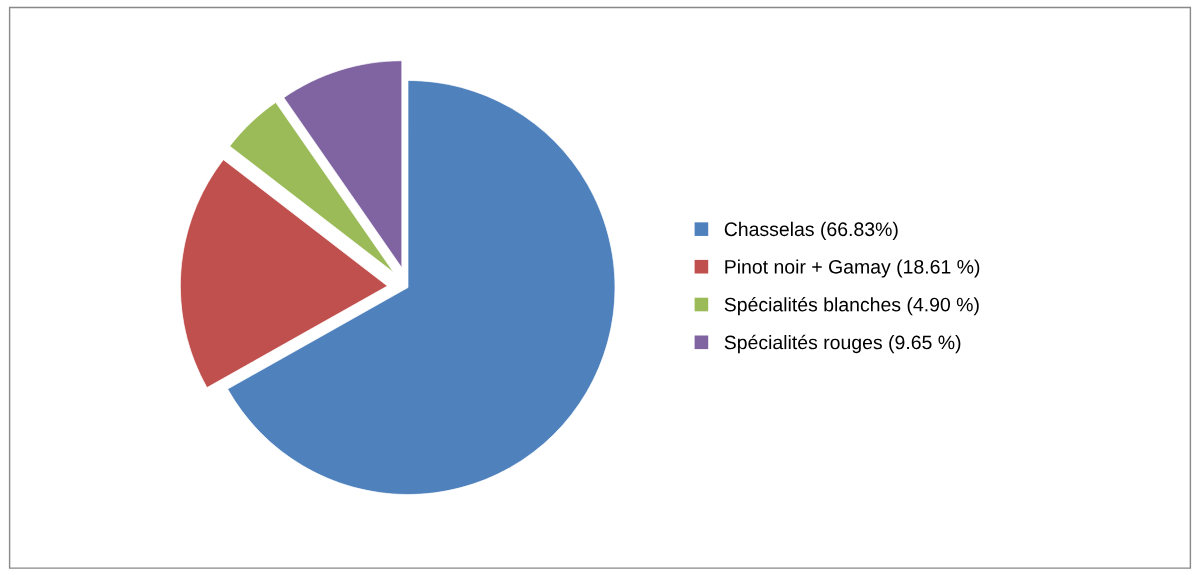 The height and width of the screenshot is (575, 1200). I want to click on legend-label: Spécialités blanches (4.90 %), so click(851, 306).